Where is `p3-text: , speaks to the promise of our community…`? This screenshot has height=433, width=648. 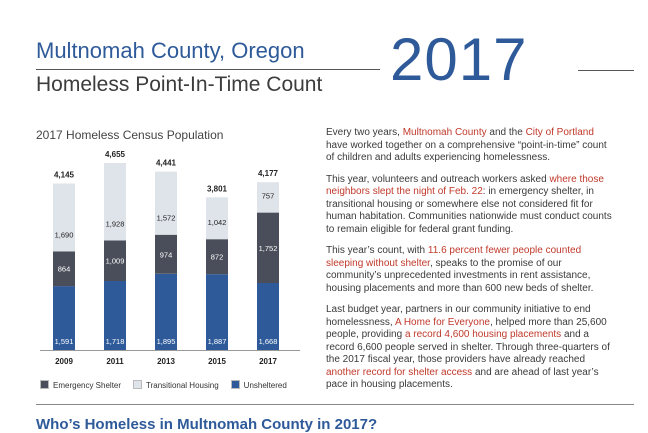
p3-text: , speaks to the promise of our community… is located at coordinates (460, 275).